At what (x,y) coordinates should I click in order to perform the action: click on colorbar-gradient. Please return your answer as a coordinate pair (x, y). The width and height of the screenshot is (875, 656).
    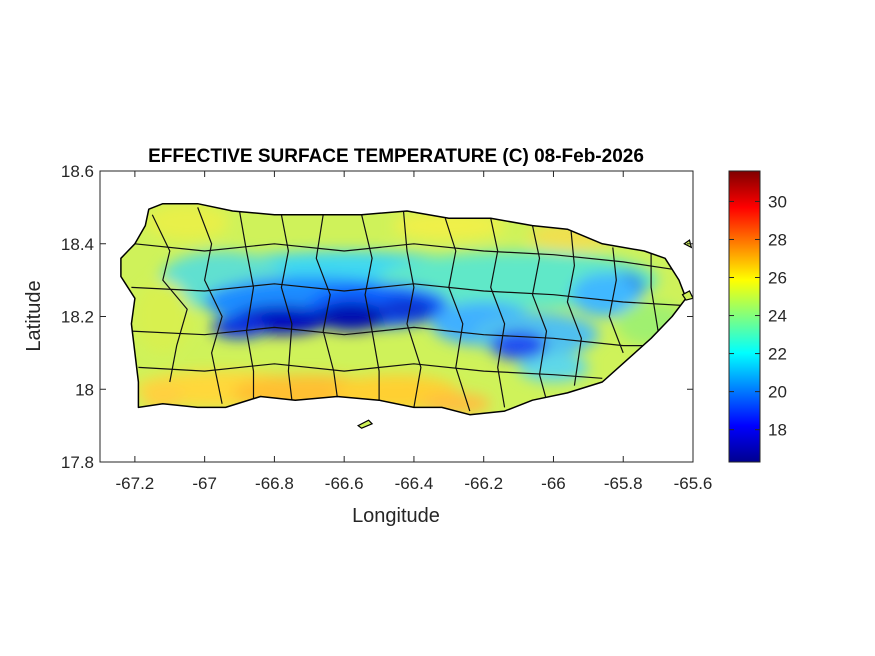
    Looking at the image, I should click on (744, 316).